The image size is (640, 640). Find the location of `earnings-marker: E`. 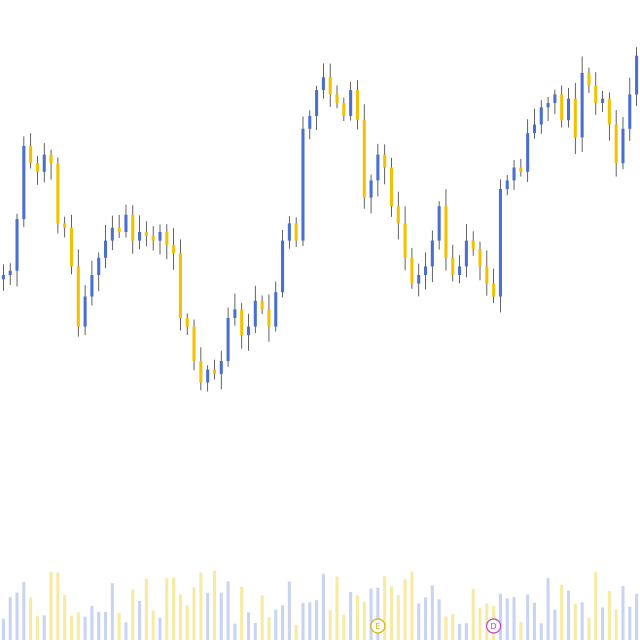

earnings-marker: E is located at coordinates (378, 626).